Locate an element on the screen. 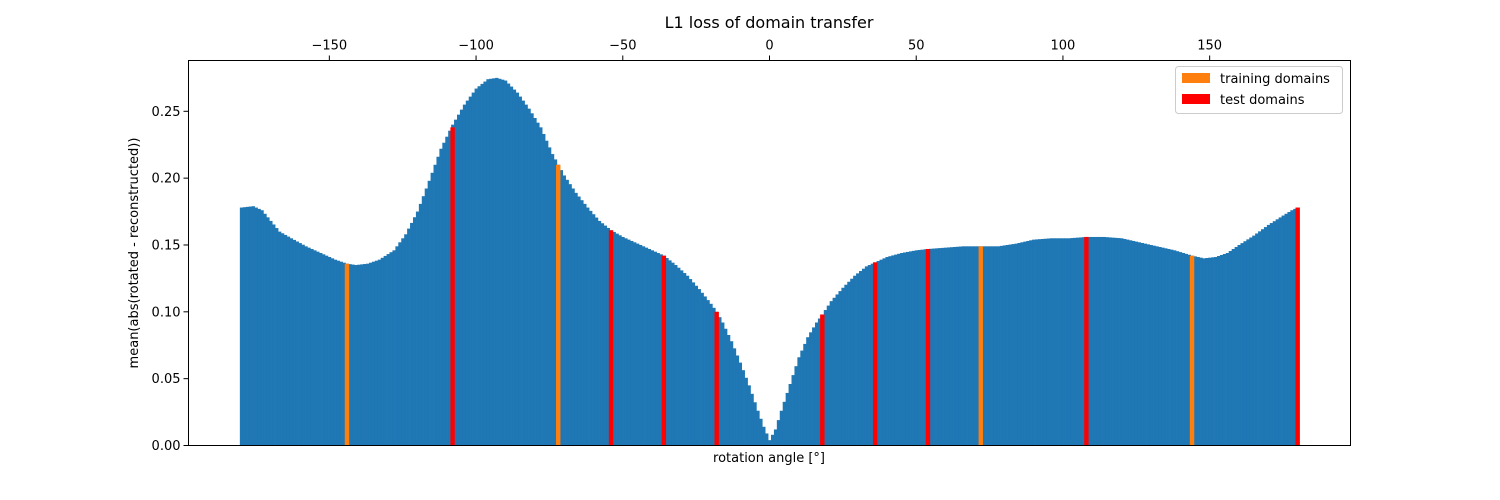 This screenshot has width=1500, height=500. y-axis-ticks: 0.00 0.05 0.10 0.15 0.20 0.25 is located at coordinates (170, 279).